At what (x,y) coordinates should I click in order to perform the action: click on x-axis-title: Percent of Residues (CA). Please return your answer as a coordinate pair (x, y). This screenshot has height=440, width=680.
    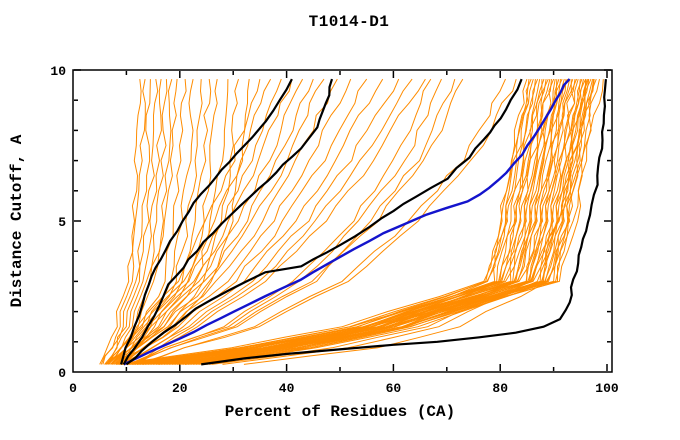
    Looking at the image, I should click on (340, 412).